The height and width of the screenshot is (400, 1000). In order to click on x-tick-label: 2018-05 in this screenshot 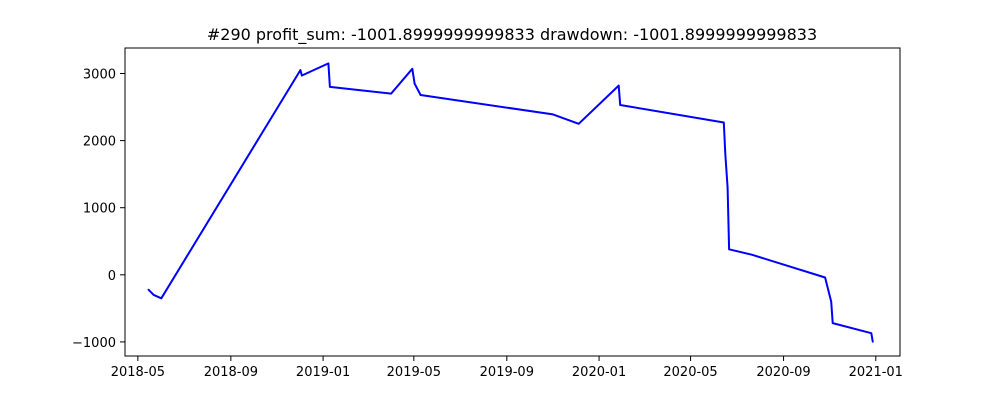, I will do `click(138, 372)`.